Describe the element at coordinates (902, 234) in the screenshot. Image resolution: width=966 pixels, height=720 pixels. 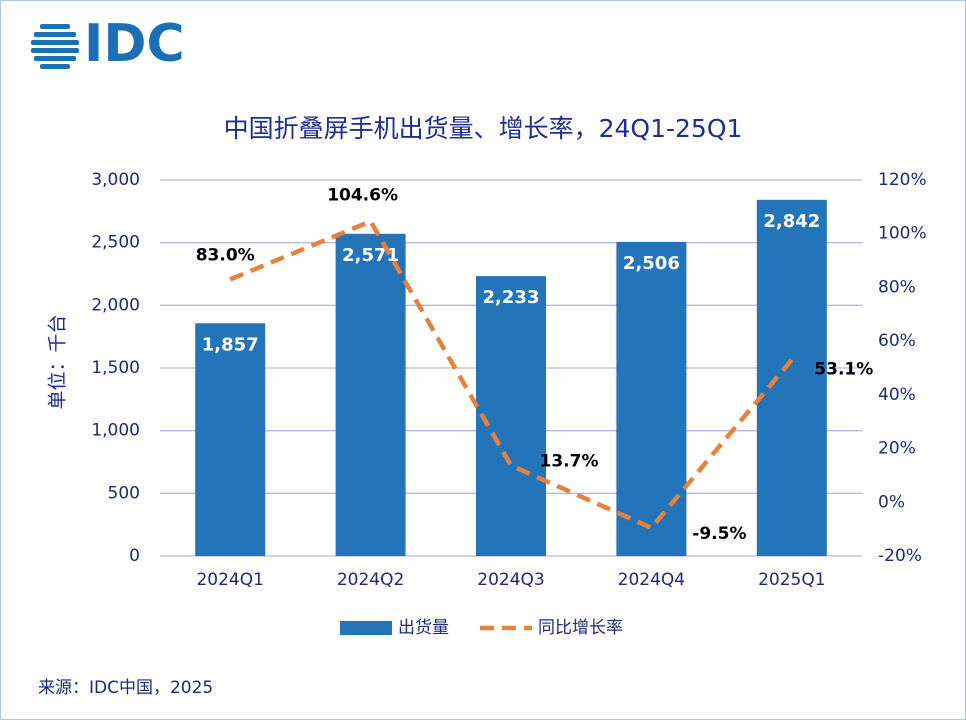
I see `y2-tick-label: 100%` at that location.